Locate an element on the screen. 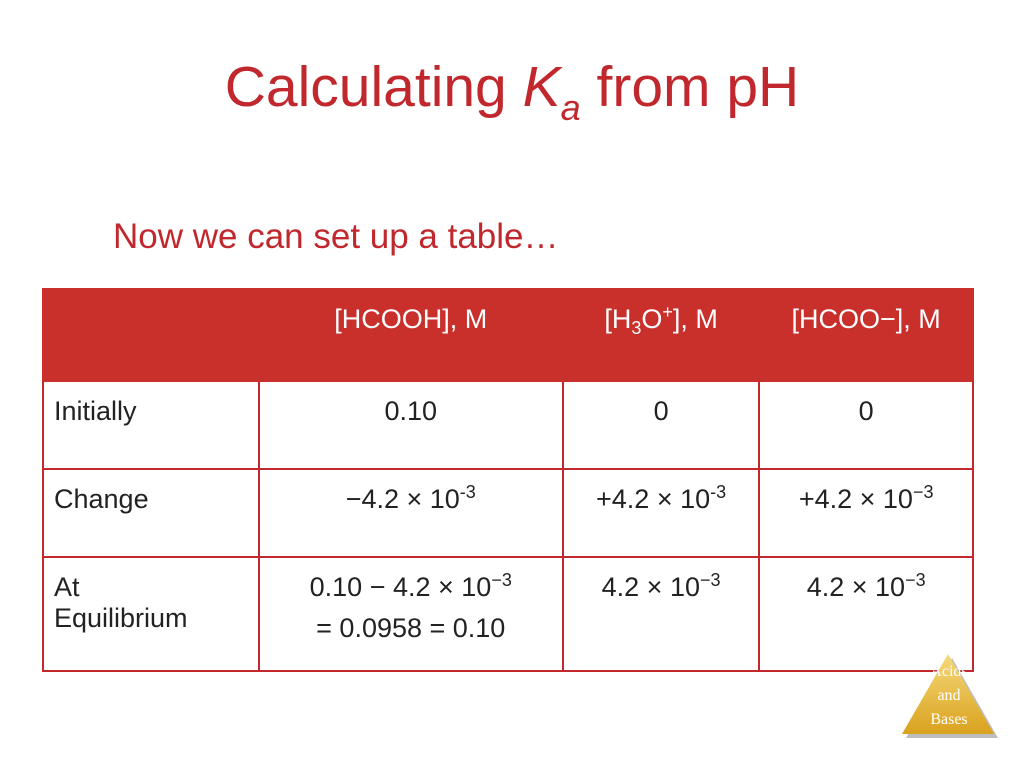  change-hcoo: +4.2 × 10−3 is located at coordinates (866, 513).